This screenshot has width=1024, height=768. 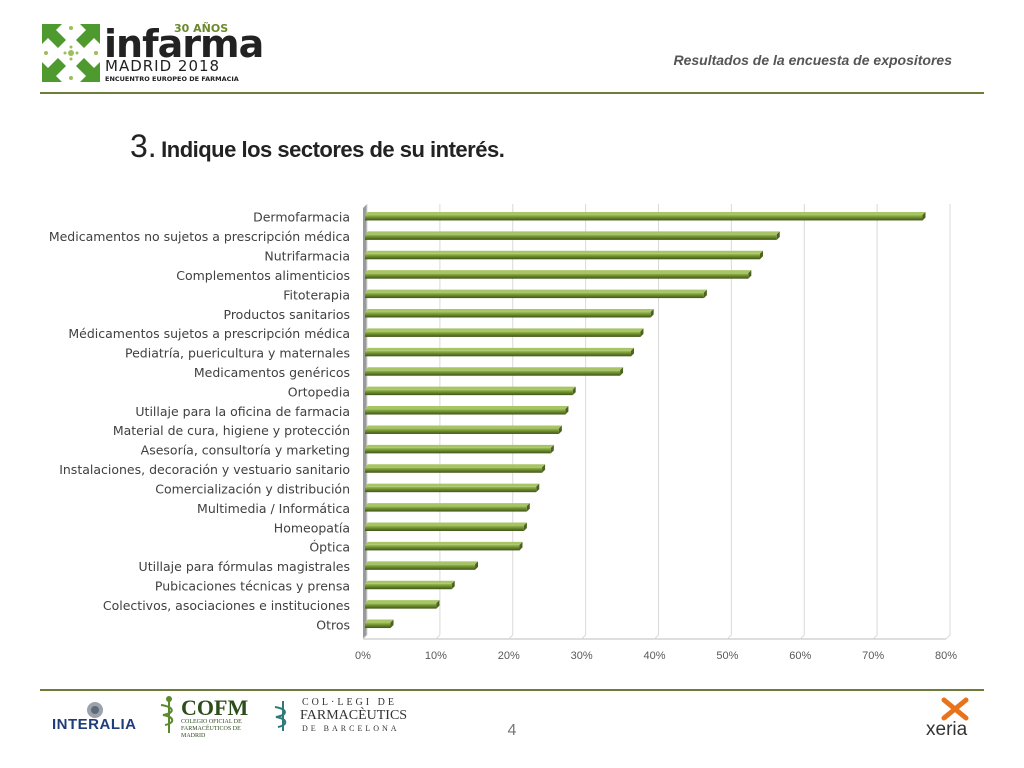 I want to click on cofb-line1: COL·LEGI DE, so click(x=349, y=702).